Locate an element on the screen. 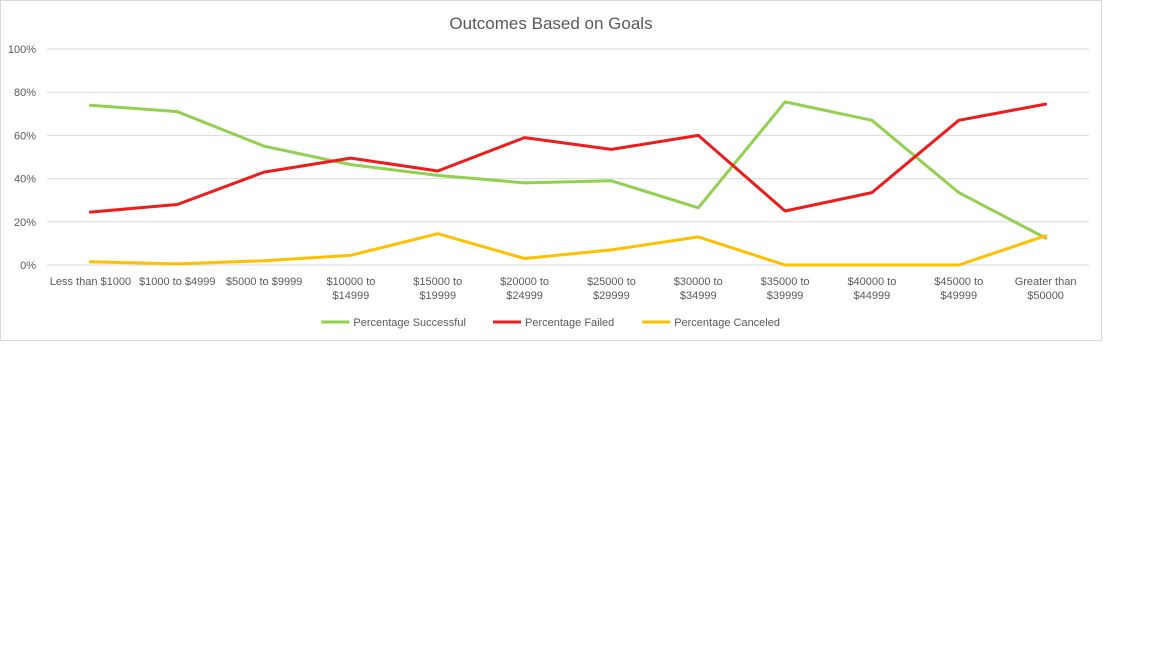 This screenshot has height=648, width=1152. x-tick-label: $20000 to $24999 is located at coordinates (524, 289).